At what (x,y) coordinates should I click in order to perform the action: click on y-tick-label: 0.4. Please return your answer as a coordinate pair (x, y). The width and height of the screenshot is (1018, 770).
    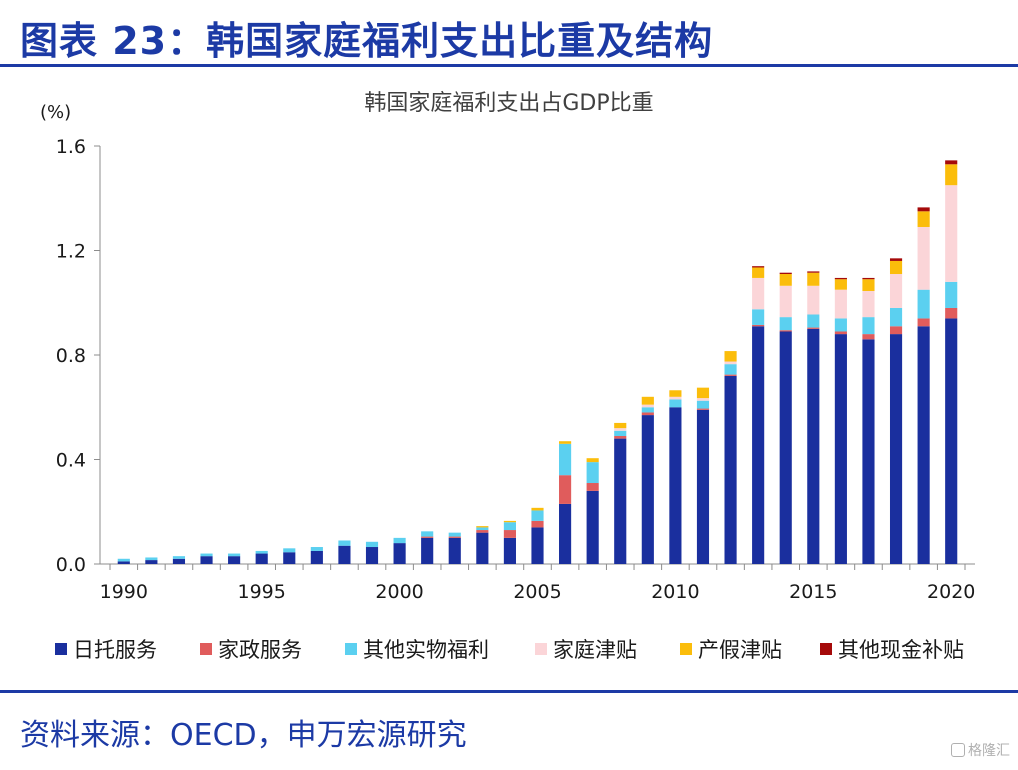
    Looking at the image, I should click on (71, 461).